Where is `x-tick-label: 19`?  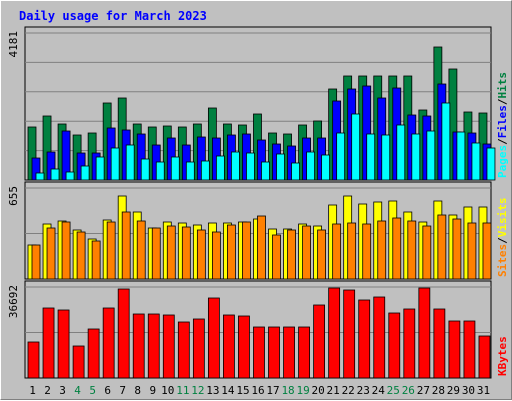 x-tick-label: 19 is located at coordinates (302, 390).